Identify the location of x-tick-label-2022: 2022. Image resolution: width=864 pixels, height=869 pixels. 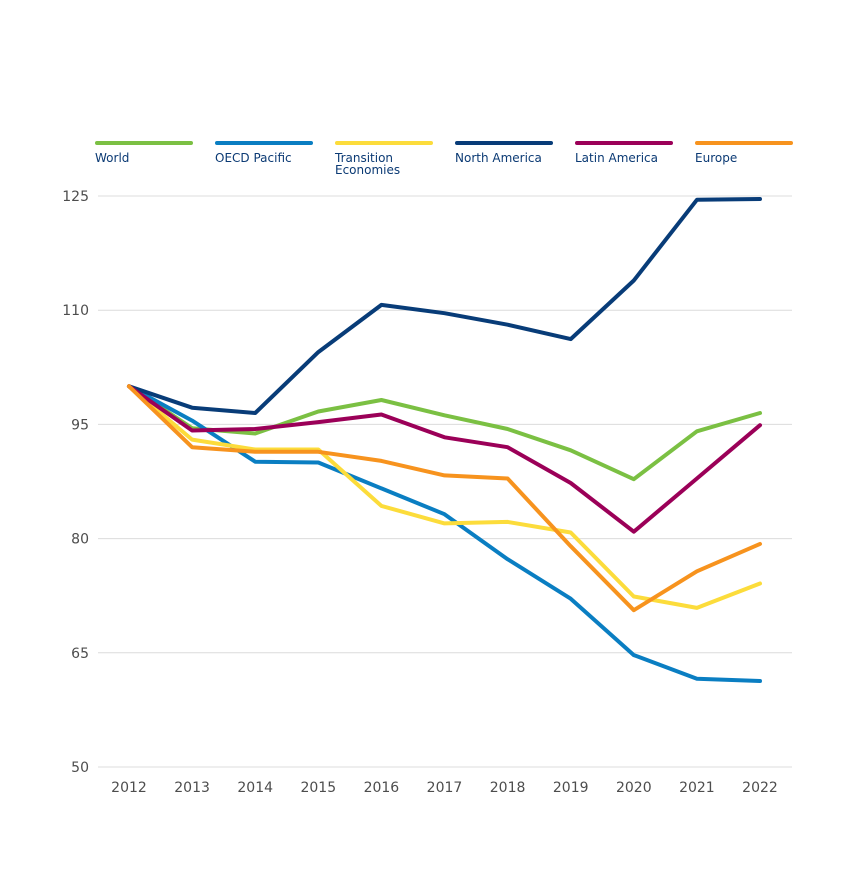
(760, 788).